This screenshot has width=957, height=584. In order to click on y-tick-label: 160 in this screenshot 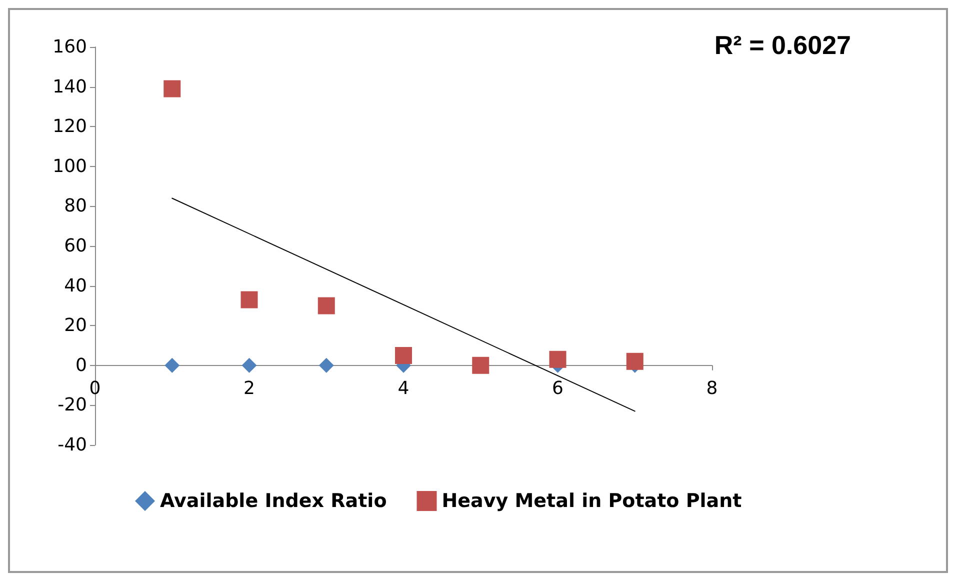, I will do `click(69, 47)`.